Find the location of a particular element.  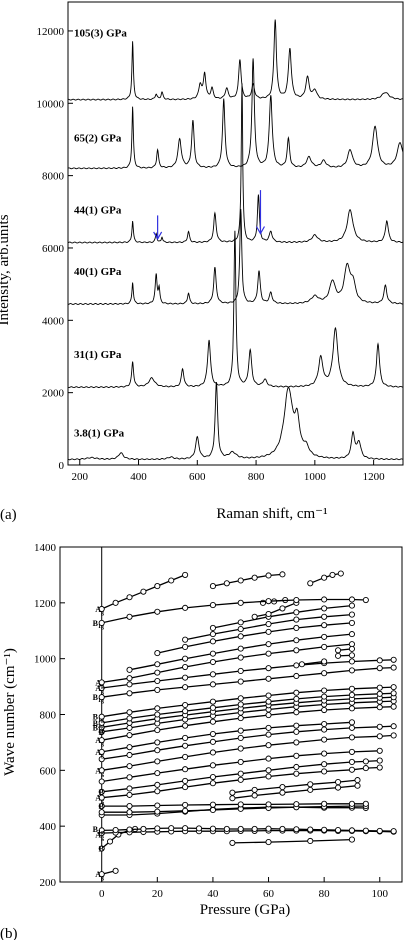

panel-a-y-tick-label: 12000 is located at coordinates (51, 32).